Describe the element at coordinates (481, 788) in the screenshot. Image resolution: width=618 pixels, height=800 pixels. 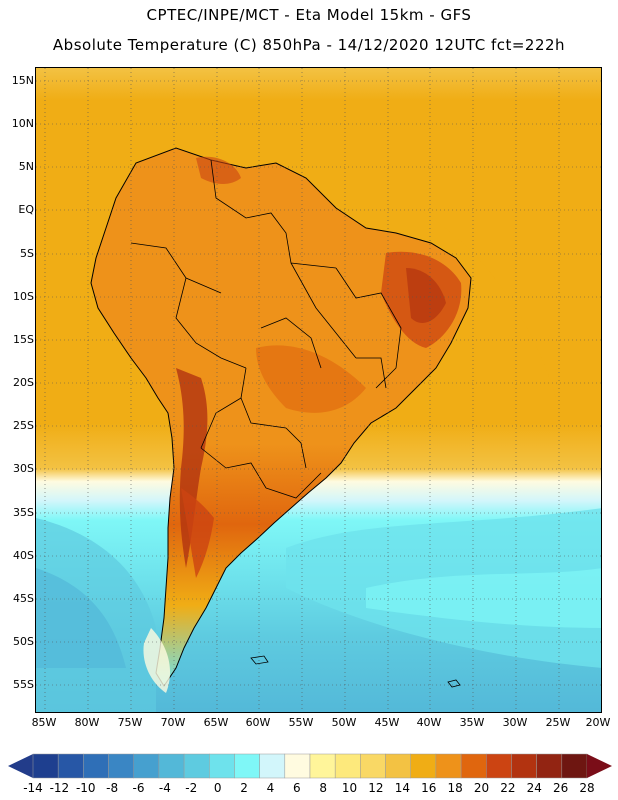
I see `colorbar-tick-label: 20` at that location.